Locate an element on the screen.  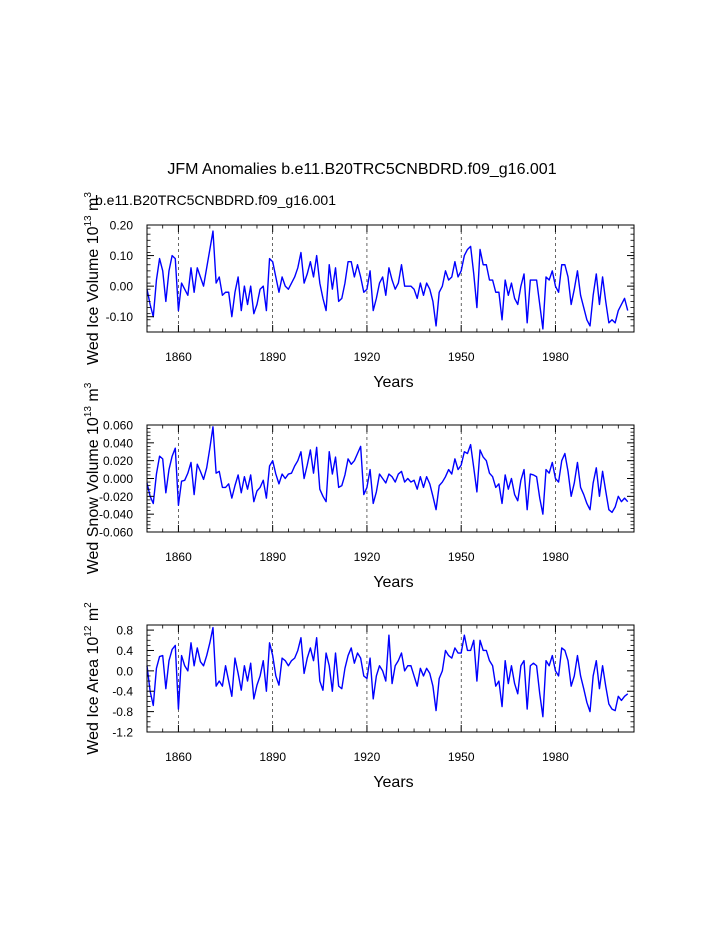
y-tick-label: 0.10 is located at coordinates (122, 256).